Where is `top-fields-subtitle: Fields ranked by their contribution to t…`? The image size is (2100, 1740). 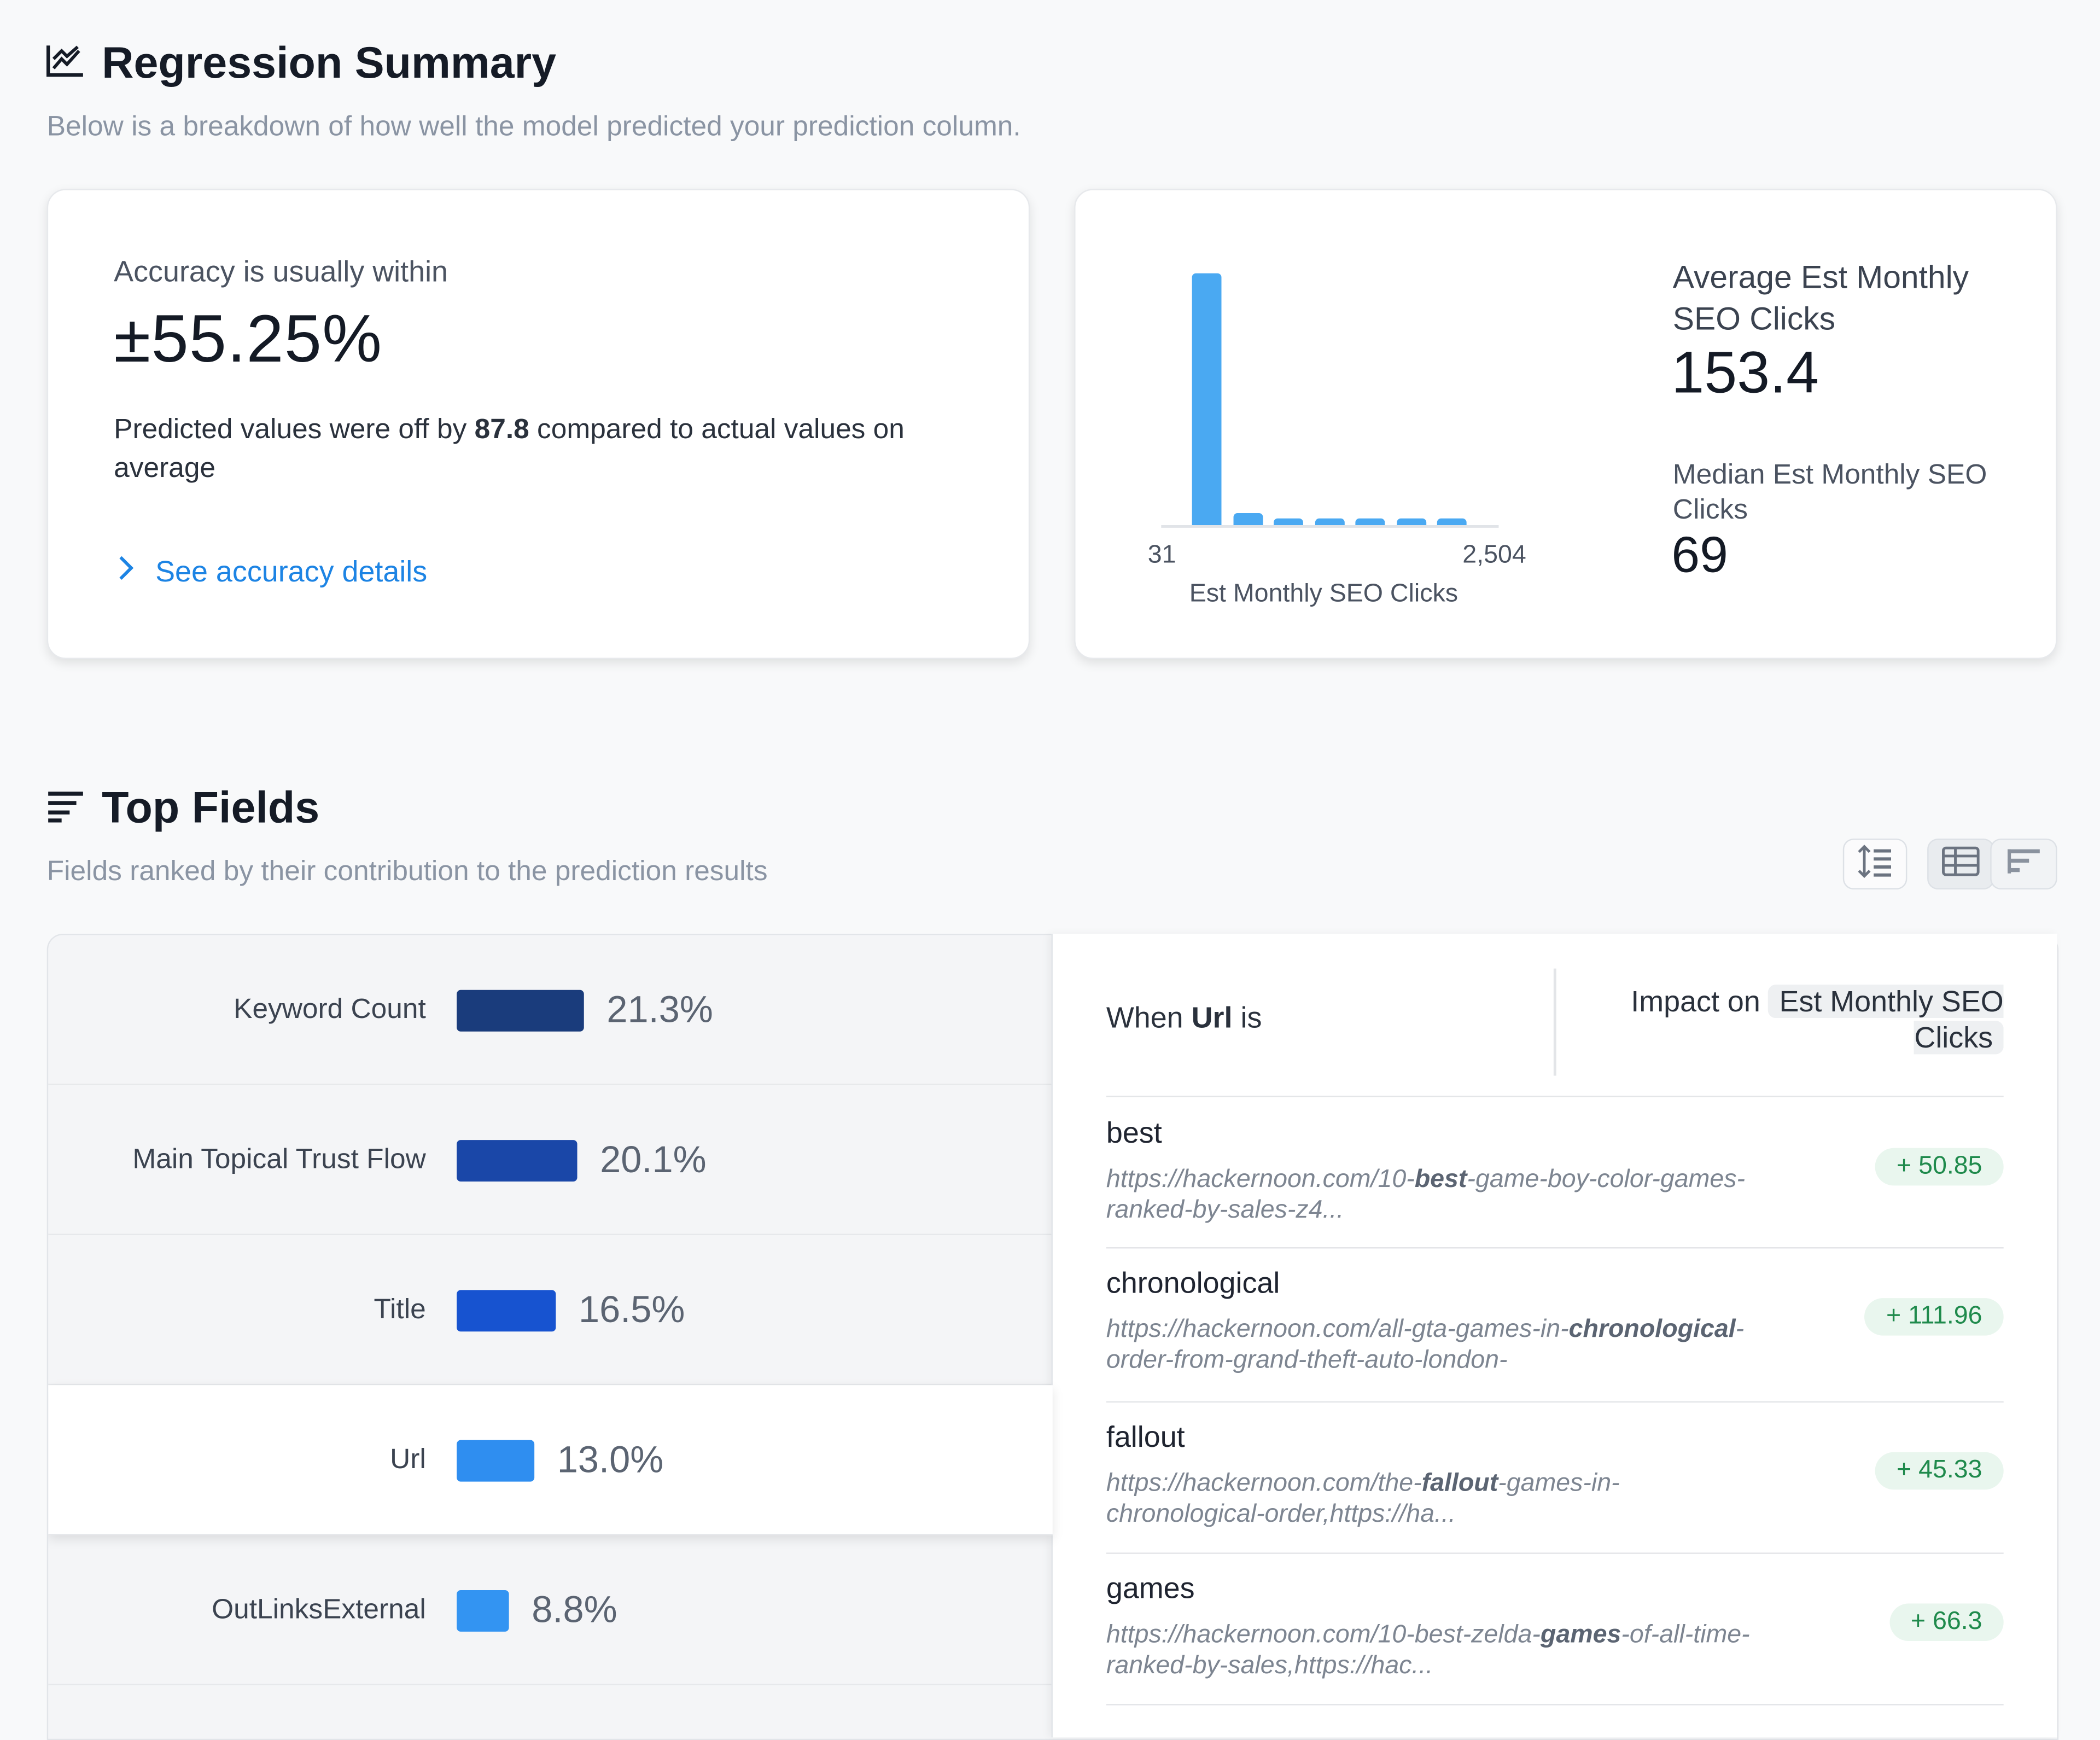
top-fields-subtitle: Fields ranked by their contribution to t… is located at coordinates (407, 871).